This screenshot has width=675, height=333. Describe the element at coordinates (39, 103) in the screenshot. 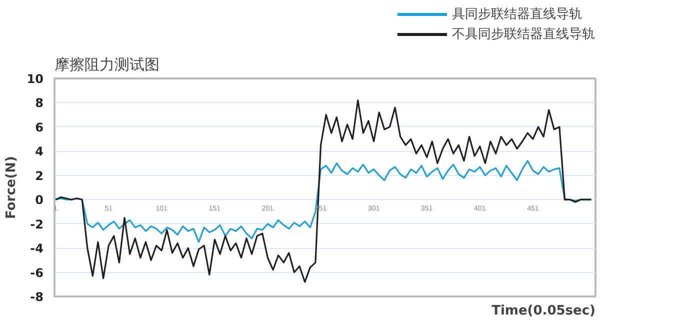

I see `y-tick-label: 8` at that location.